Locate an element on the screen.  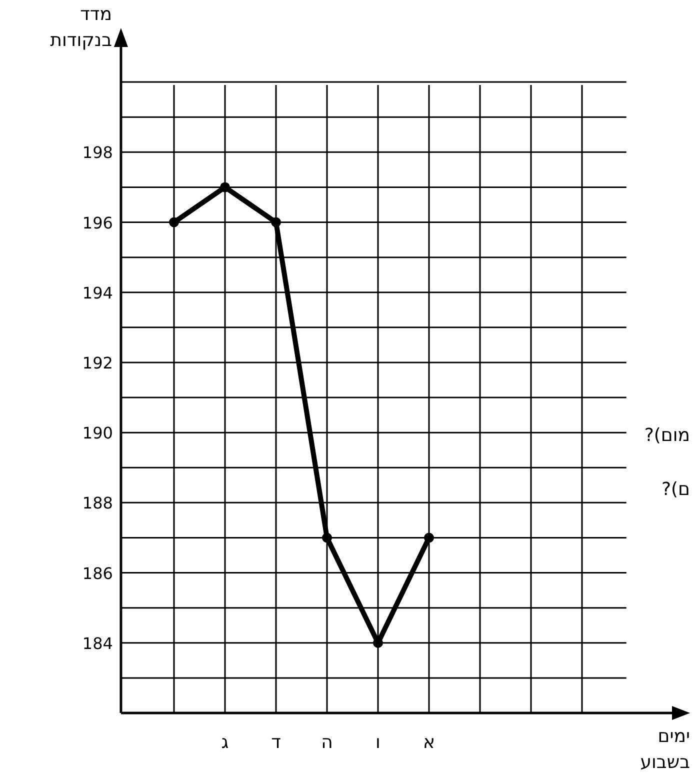
annotation: ם)? is located at coordinates (675, 489).